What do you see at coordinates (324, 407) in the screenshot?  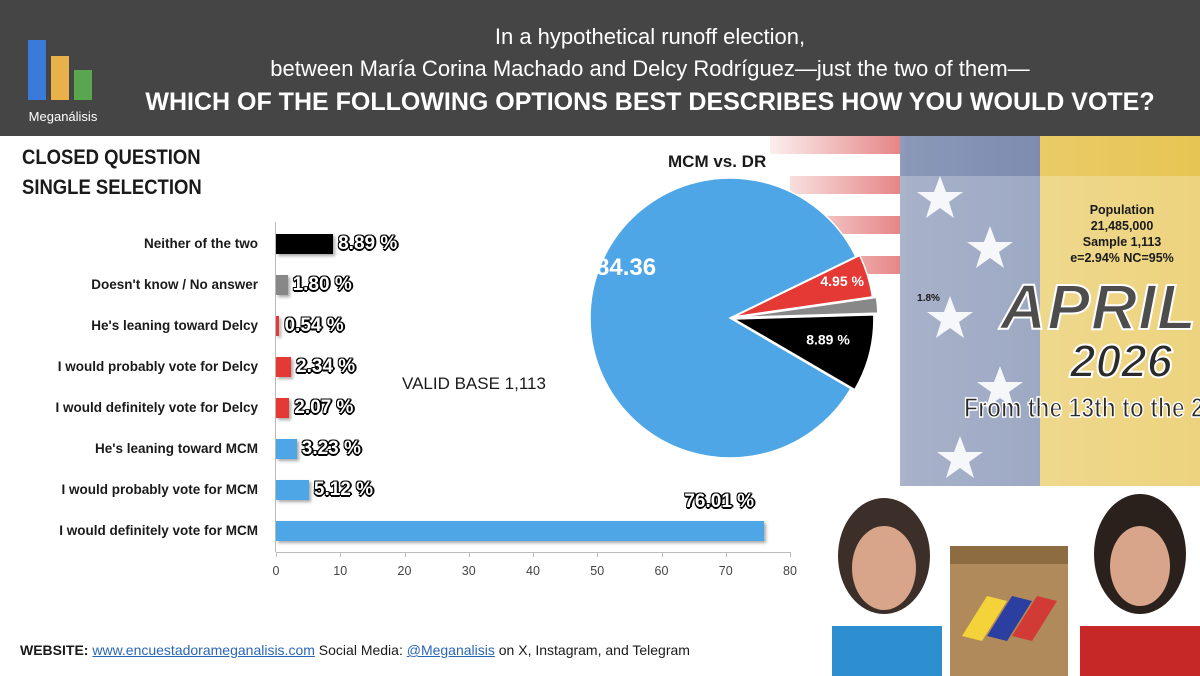 I see `bar-value-label: 2.07 %` at bounding box center [324, 407].